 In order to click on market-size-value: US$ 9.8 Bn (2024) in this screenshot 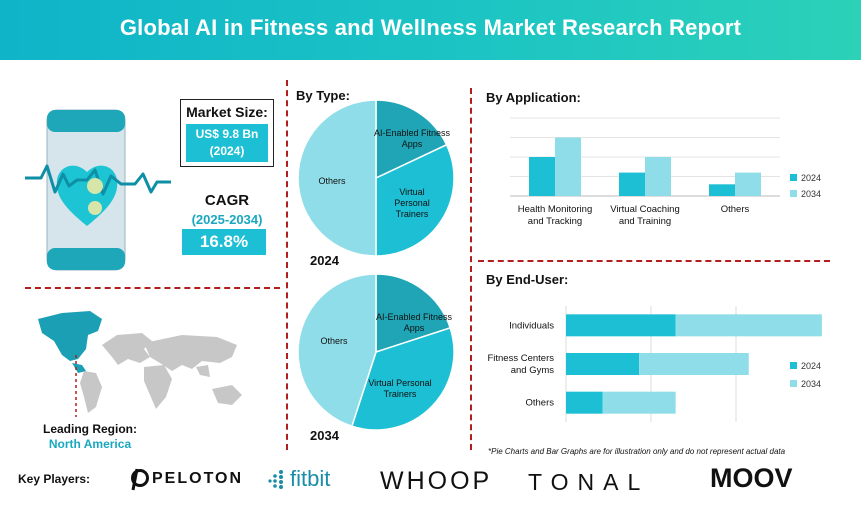, I will do `click(227, 143)`.